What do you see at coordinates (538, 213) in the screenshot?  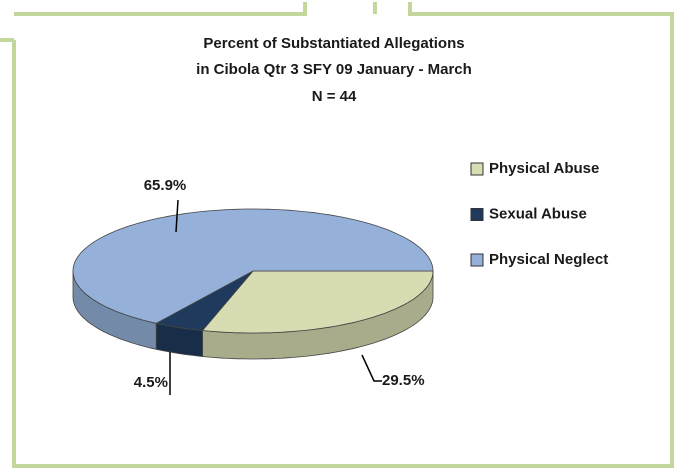 I see `legend-label: Sexual Abuse` at bounding box center [538, 213].